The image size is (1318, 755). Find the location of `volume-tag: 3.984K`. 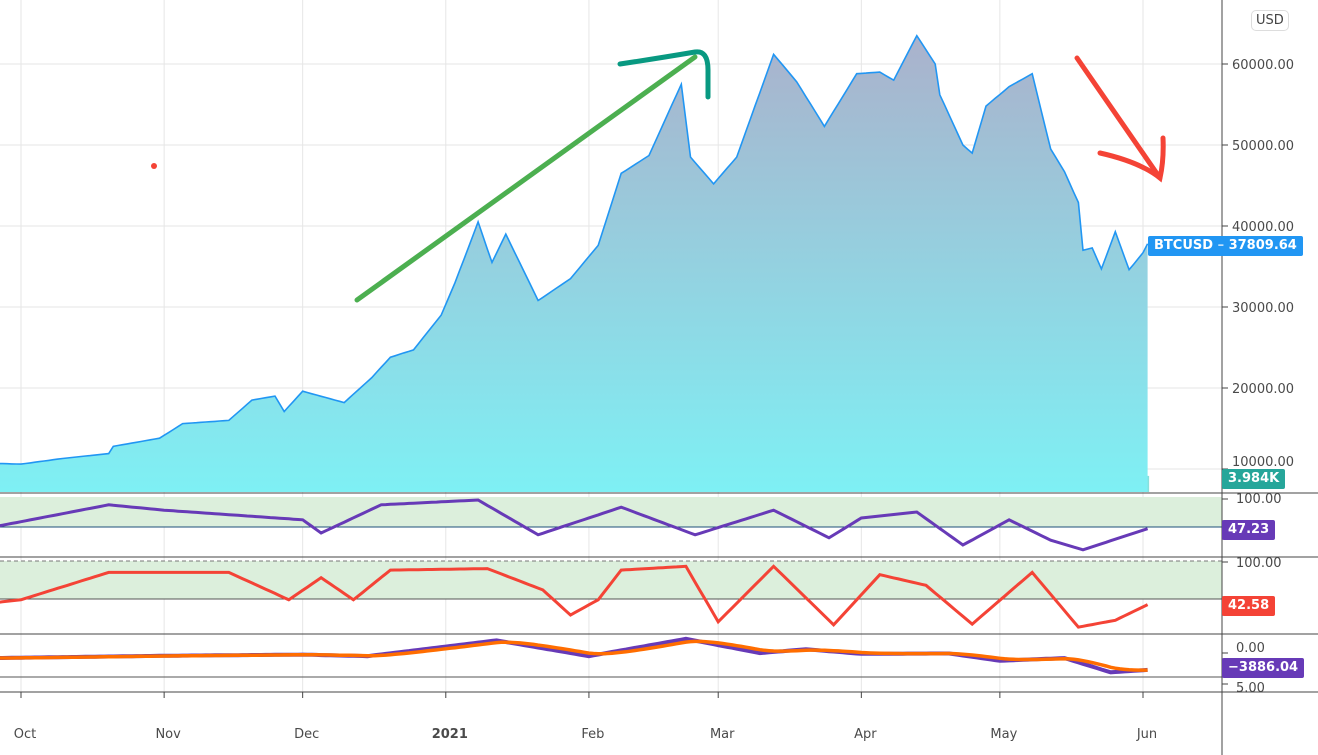

volume-tag: 3.984K is located at coordinates (1254, 479).